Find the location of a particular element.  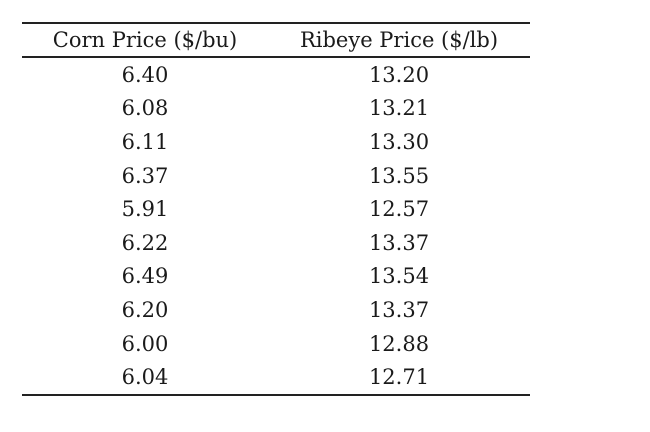

ribeye-price-cell: 12.88 is located at coordinates (399, 343).